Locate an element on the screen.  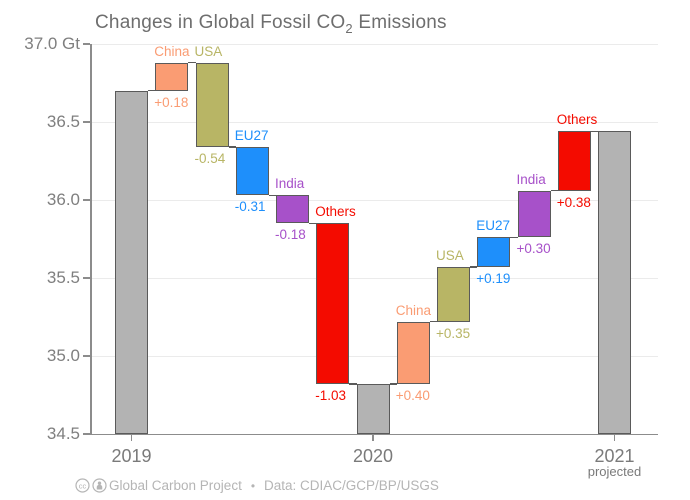
bar-value-usa: +0.35 is located at coordinates (453, 333).